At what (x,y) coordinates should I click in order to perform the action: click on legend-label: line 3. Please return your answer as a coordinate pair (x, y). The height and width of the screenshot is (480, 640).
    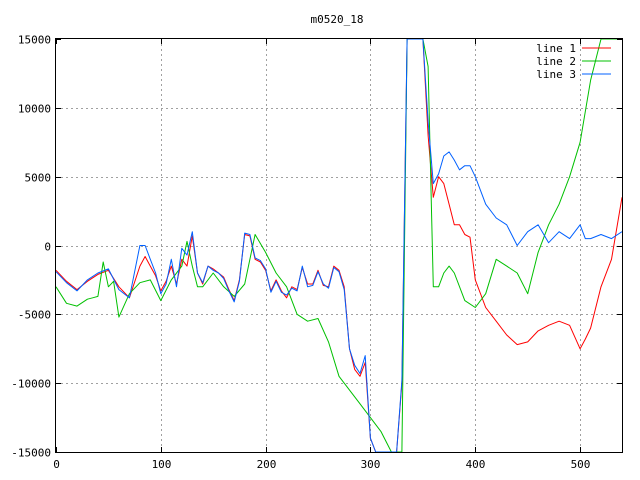
    Looking at the image, I should click on (556, 74).